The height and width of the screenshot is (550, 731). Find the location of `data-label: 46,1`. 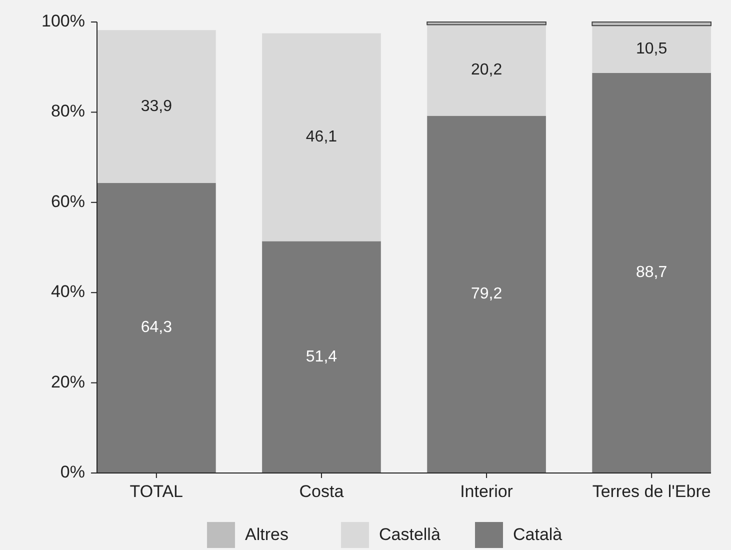

data-label: 46,1 is located at coordinates (322, 137).